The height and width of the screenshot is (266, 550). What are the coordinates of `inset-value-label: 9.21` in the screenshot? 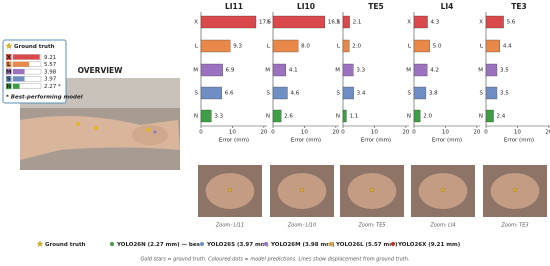 It's located at (50, 58).